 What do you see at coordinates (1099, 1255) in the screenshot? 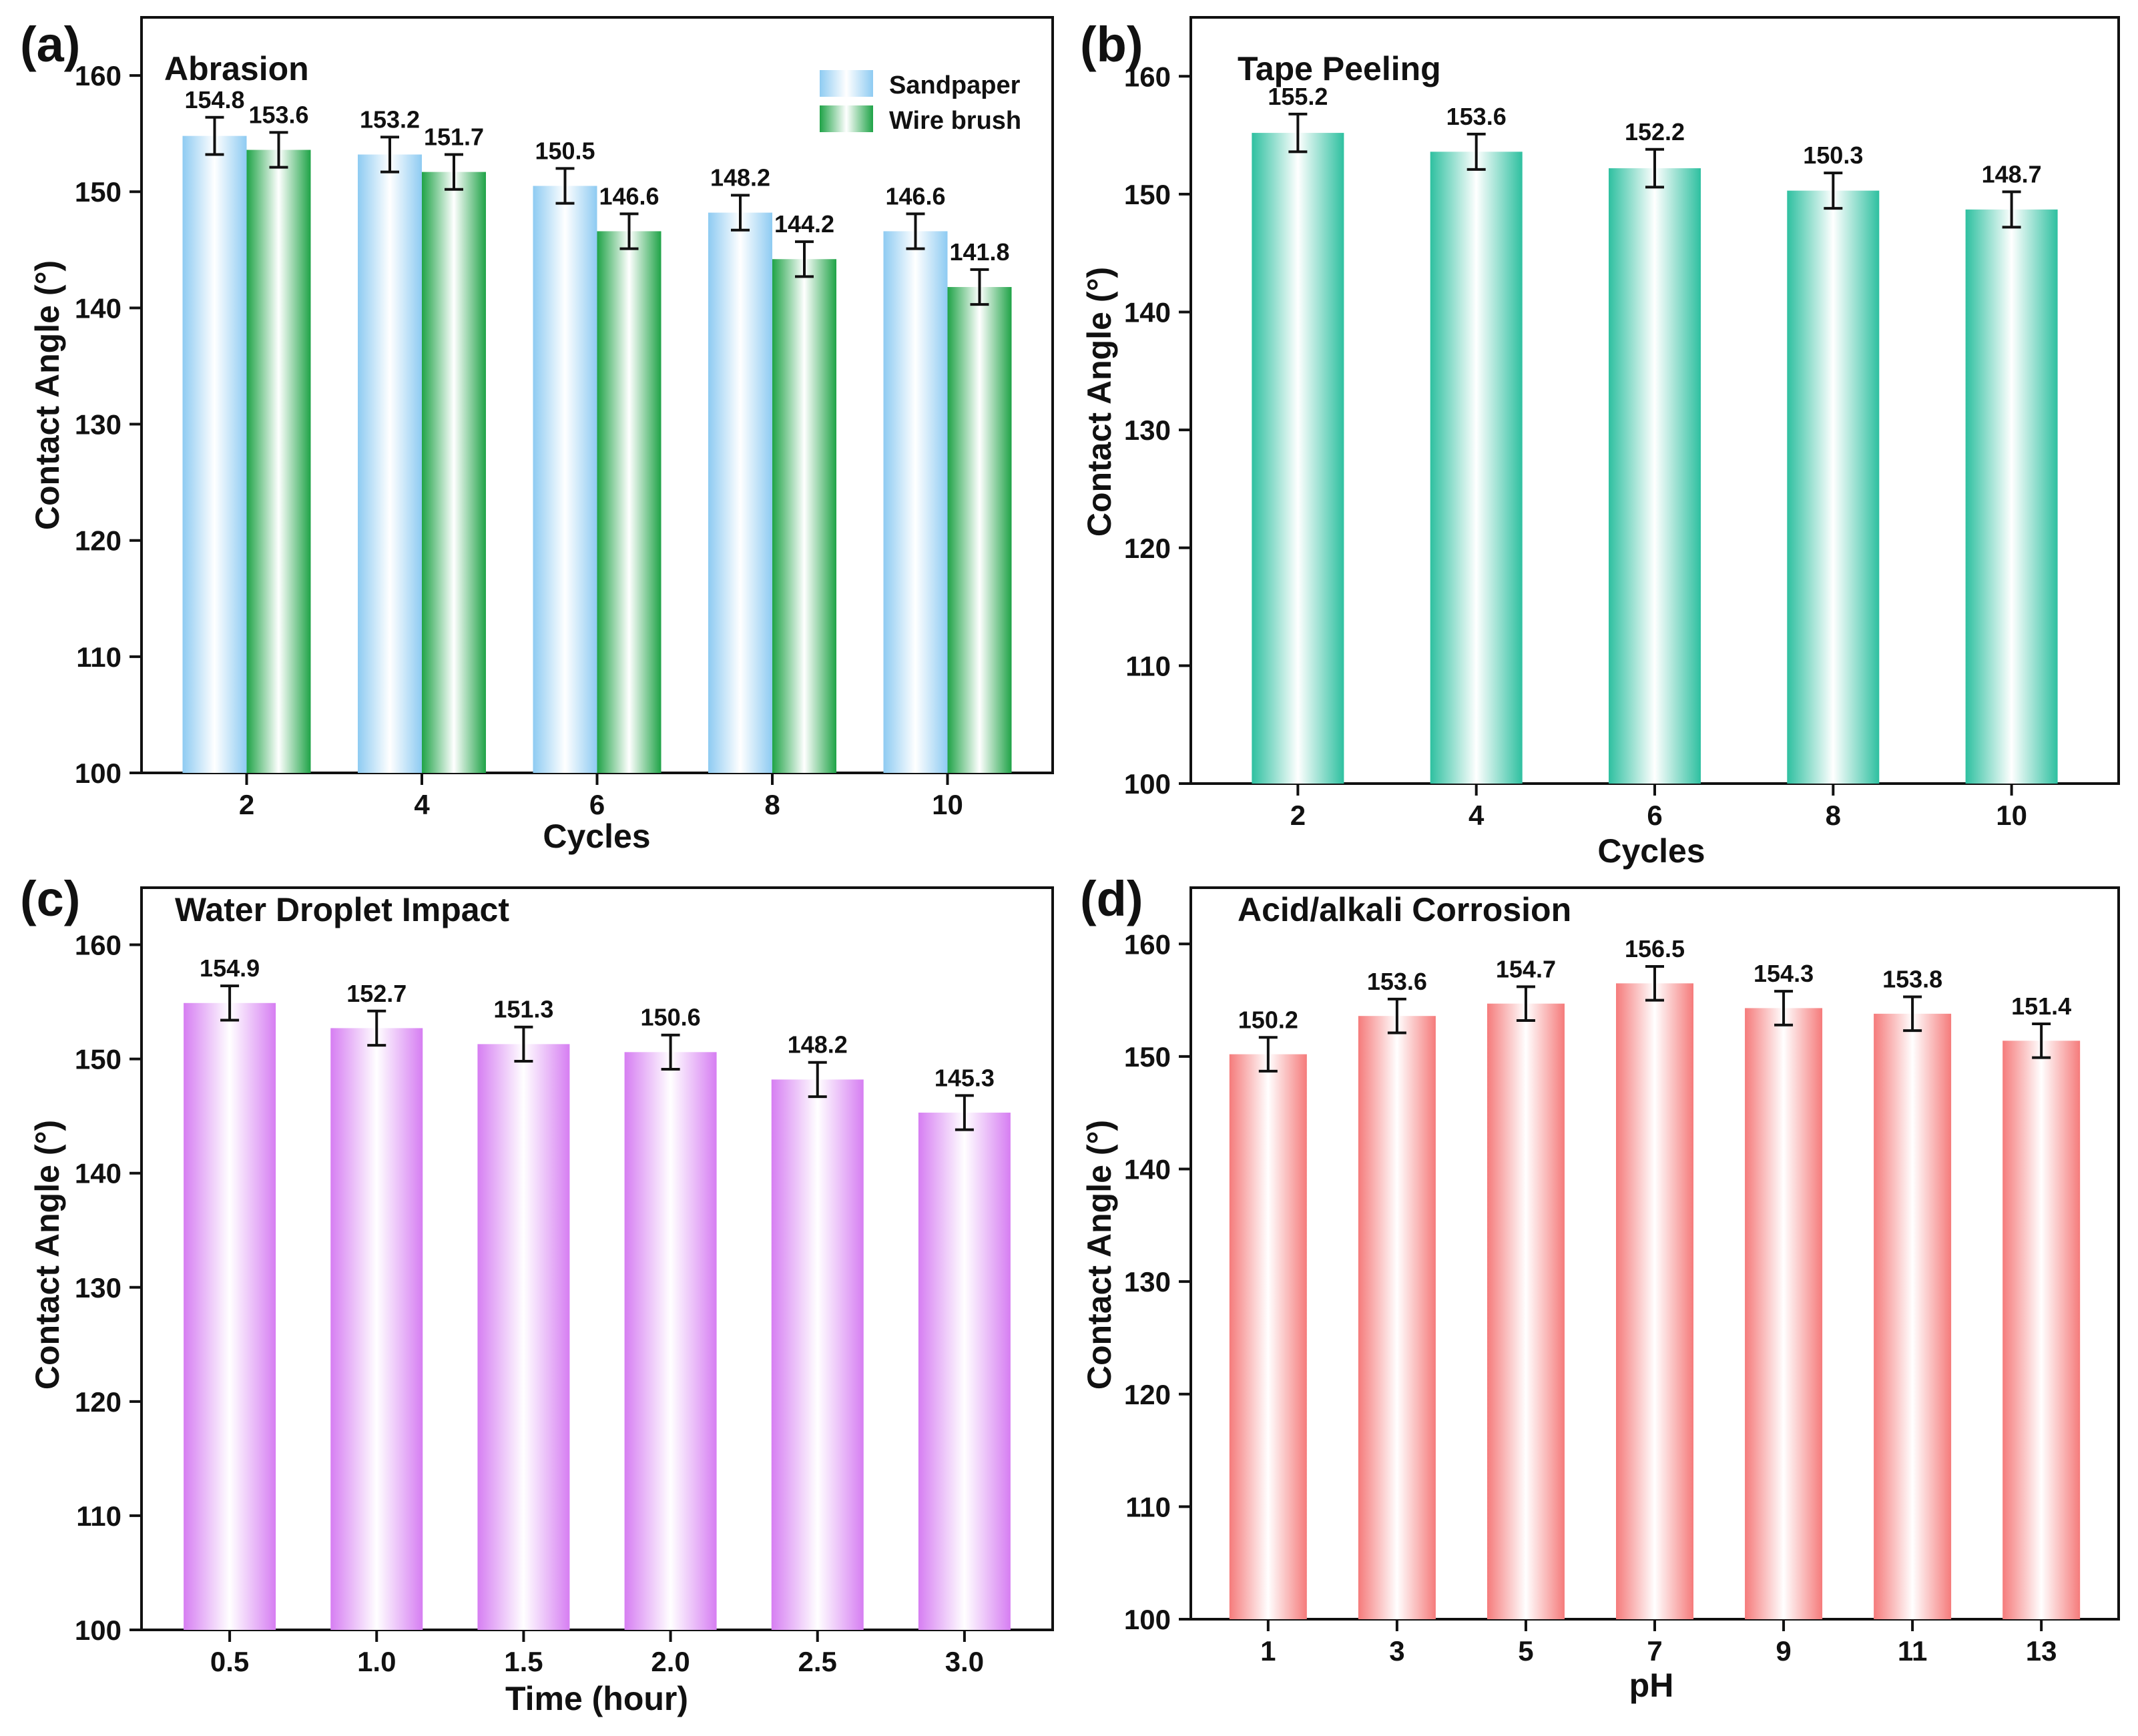
I see `y-axis-label-d: Contact Angle (°)` at bounding box center [1099, 1255].